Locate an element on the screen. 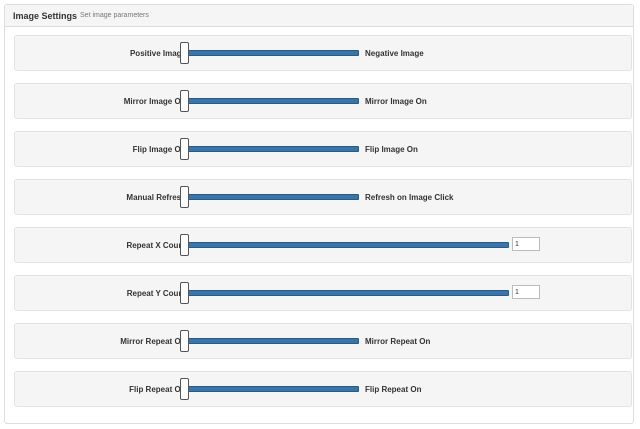 Image resolution: width=640 pixels, height=429 pixels. setting-row-refresh-mode: Manual Refresh Refresh on Image Click is located at coordinates (323, 197).